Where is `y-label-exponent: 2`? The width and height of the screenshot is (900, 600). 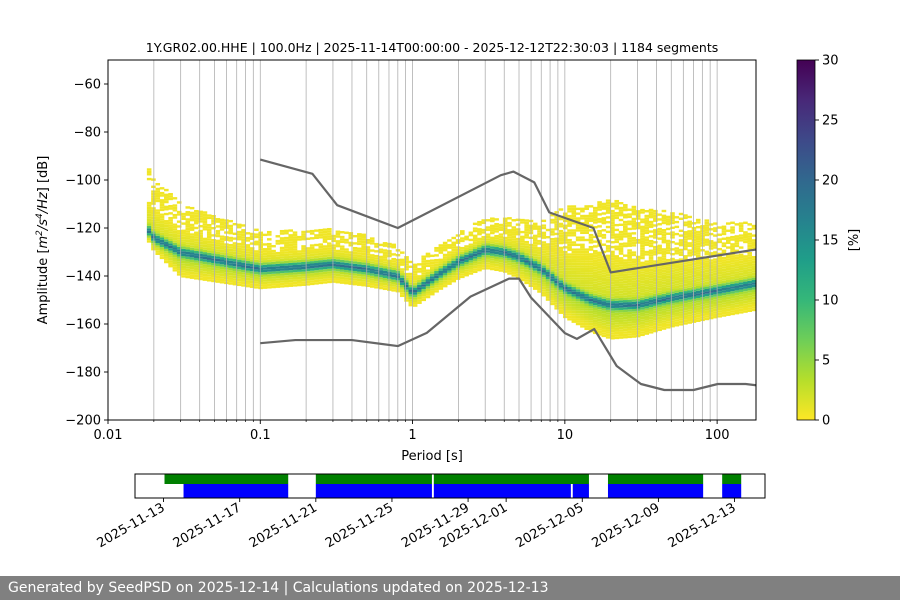
y-label-exponent: 2 is located at coordinates (40, 233).